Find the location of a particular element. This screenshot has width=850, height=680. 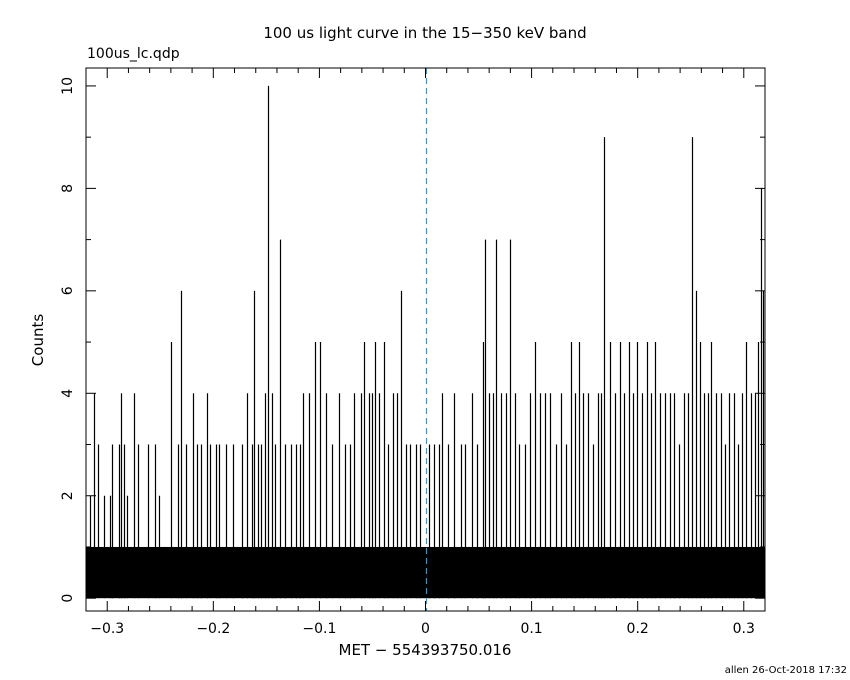

file-label: 100us_lc.qdp is located at coordinates (133, 54).